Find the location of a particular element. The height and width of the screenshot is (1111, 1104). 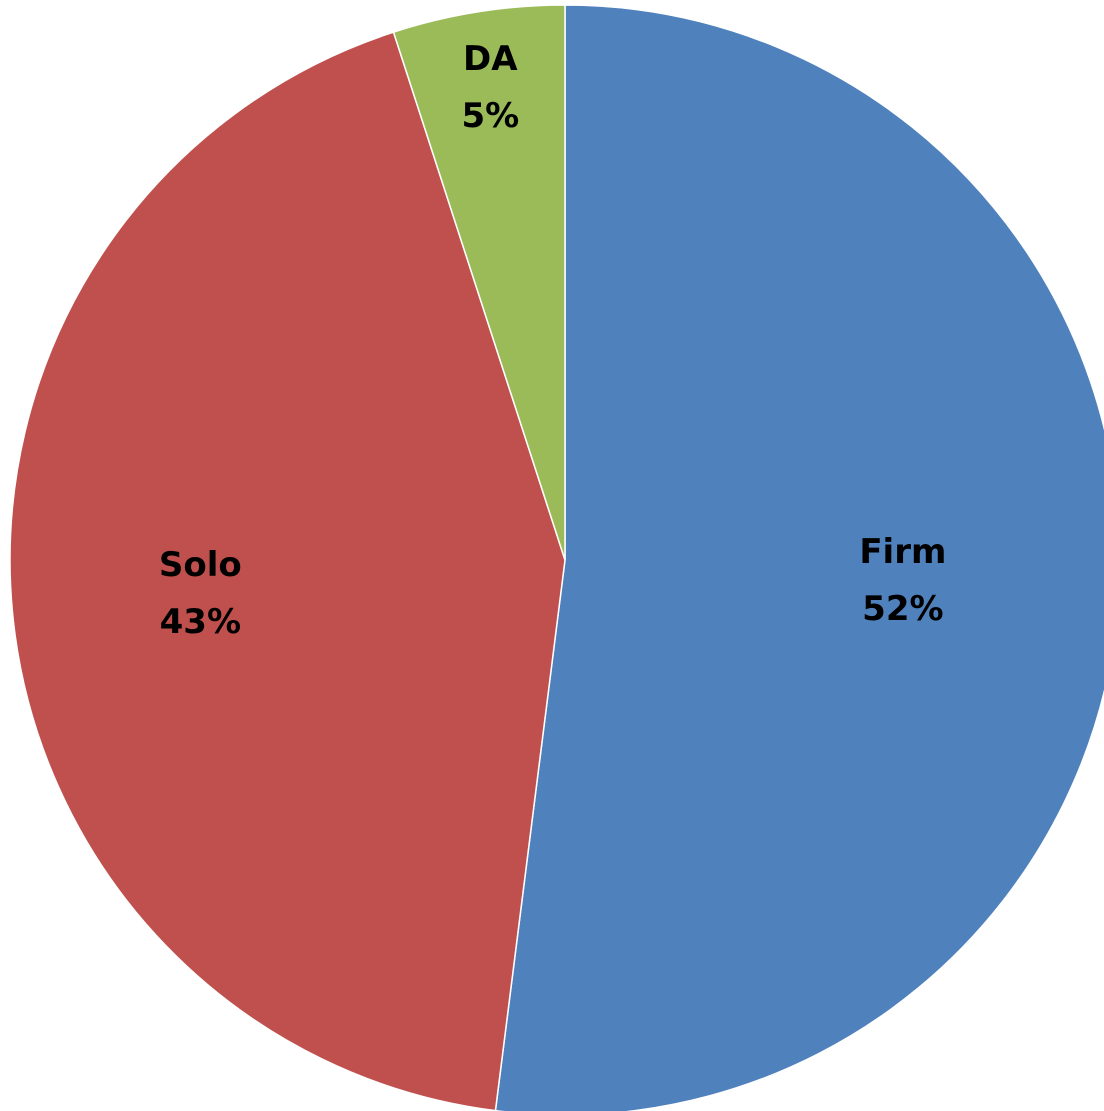

slice-category-label: DA is located at coordinates (490, 59).